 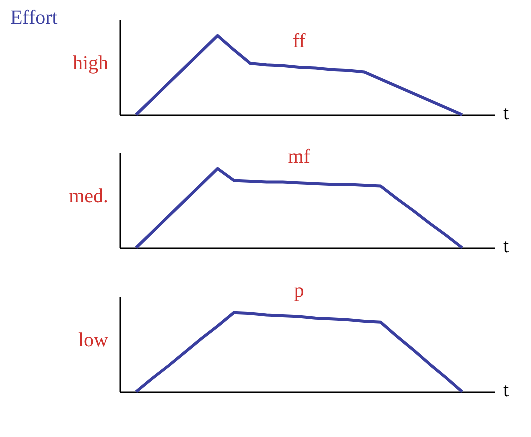 I want to click on chart-title: Effort, so click(x=34, y=18).